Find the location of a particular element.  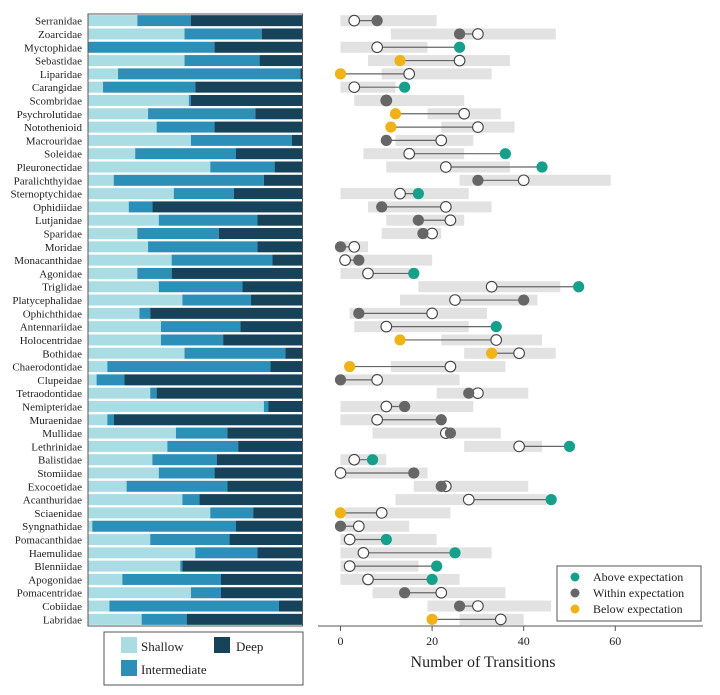

family-label-pleuronectidae: Pleuronectidae is located at coordinates (49, 168).